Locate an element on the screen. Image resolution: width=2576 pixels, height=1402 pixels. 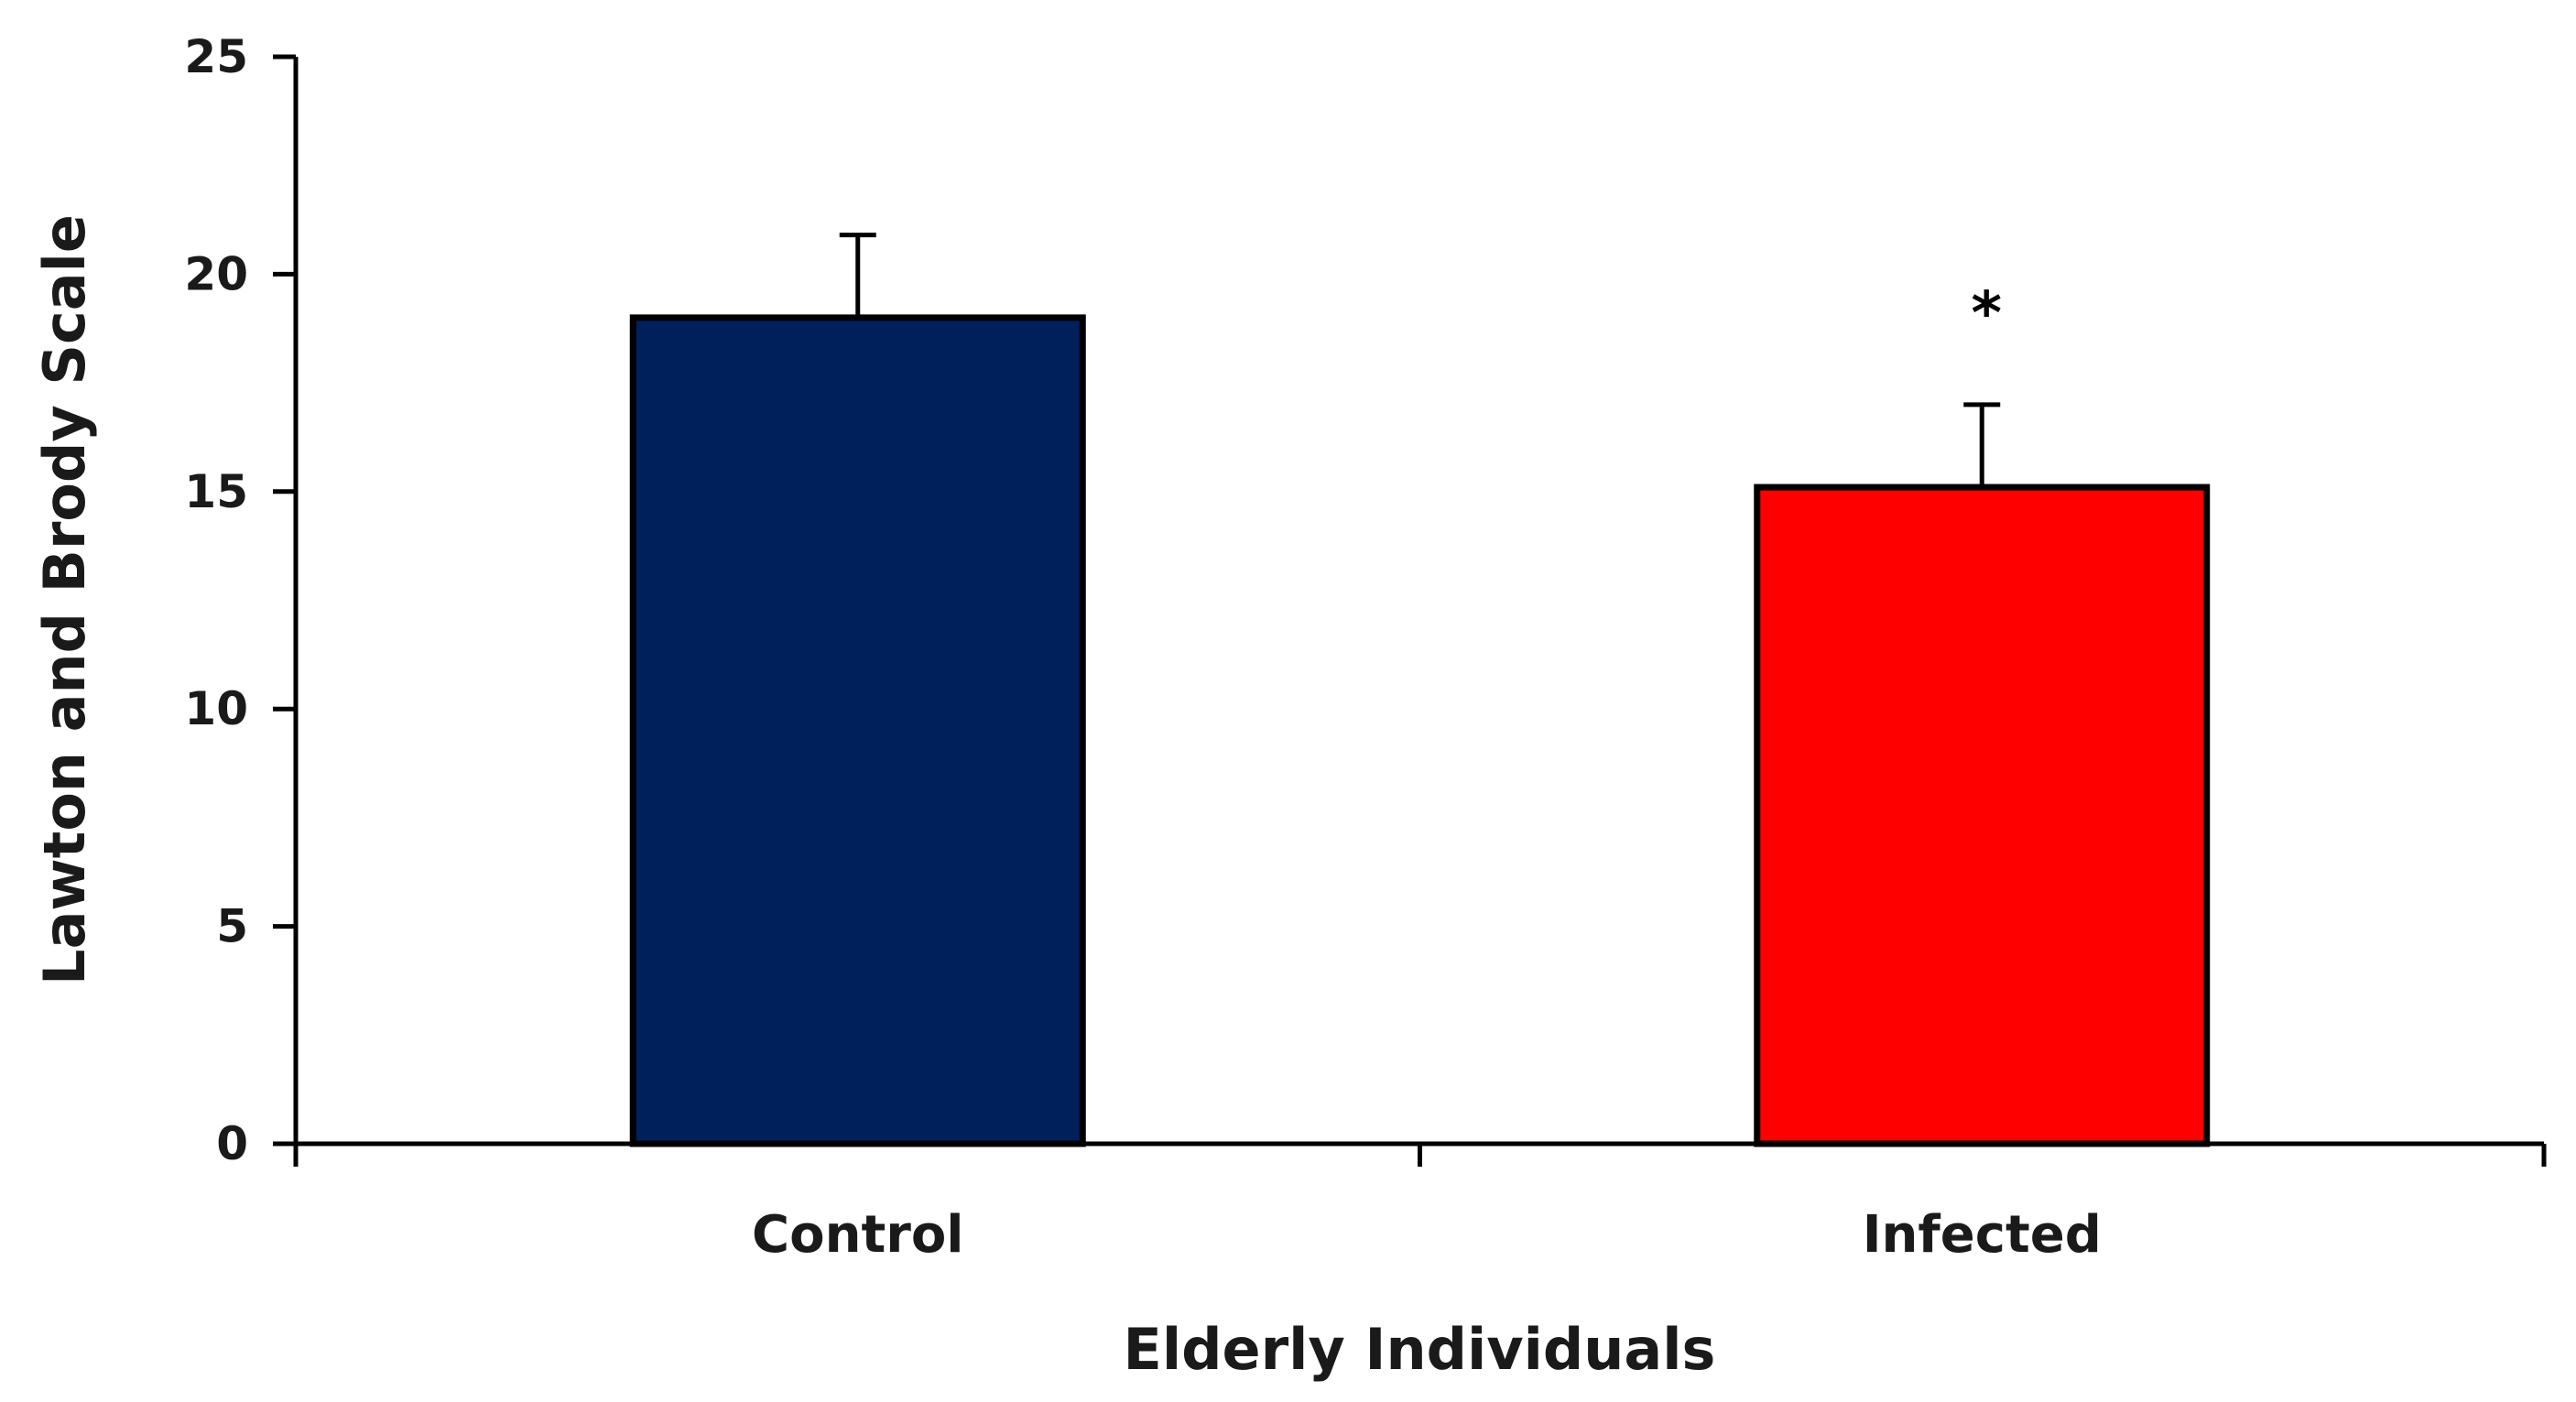
significance-marker: * is located at coordinates (1987, 314).